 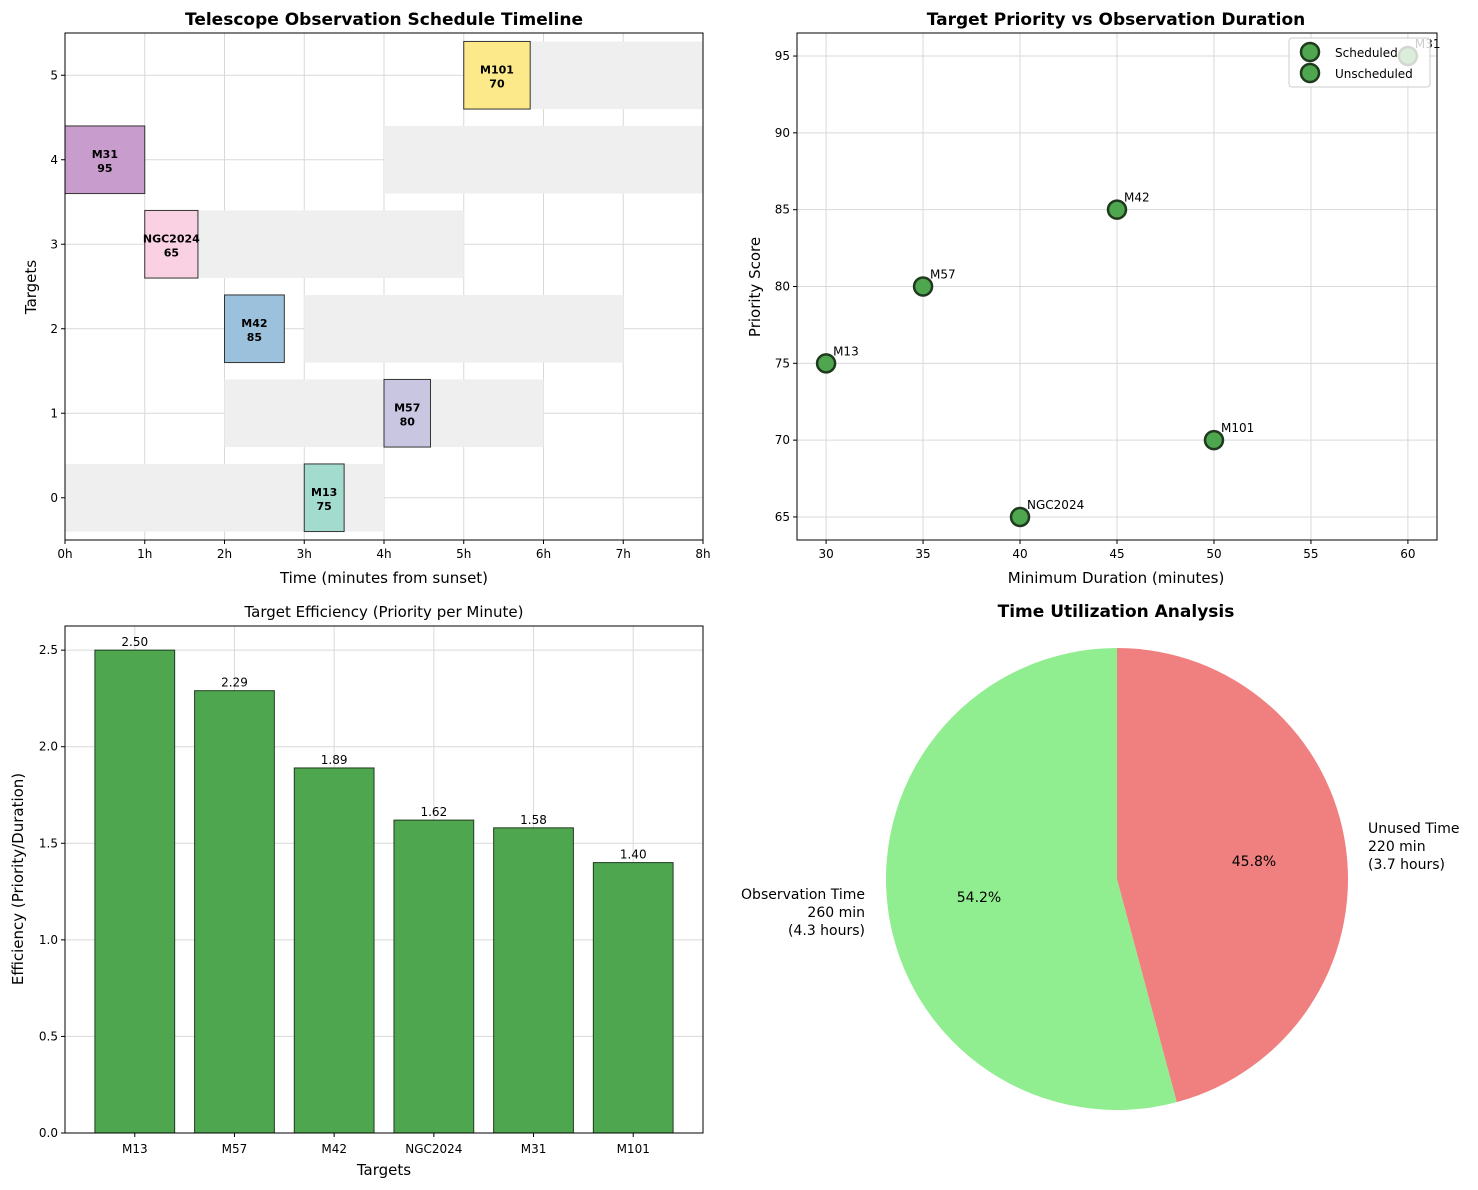 I want to click on pie-label-unused-name: Unused Time, so click(x=1414, y=829).